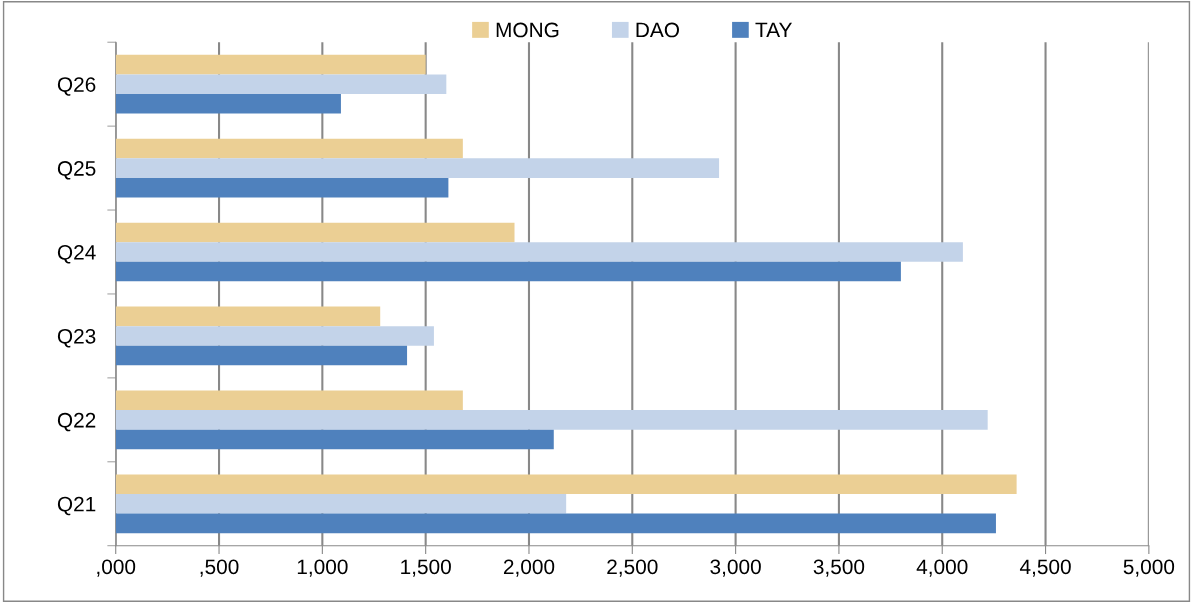 The height and width of the screenshot is (603, 1193). Describe the element at coordinates (426, 568) in the screenshot. I see `x-tick-label: 1,500` at that location.